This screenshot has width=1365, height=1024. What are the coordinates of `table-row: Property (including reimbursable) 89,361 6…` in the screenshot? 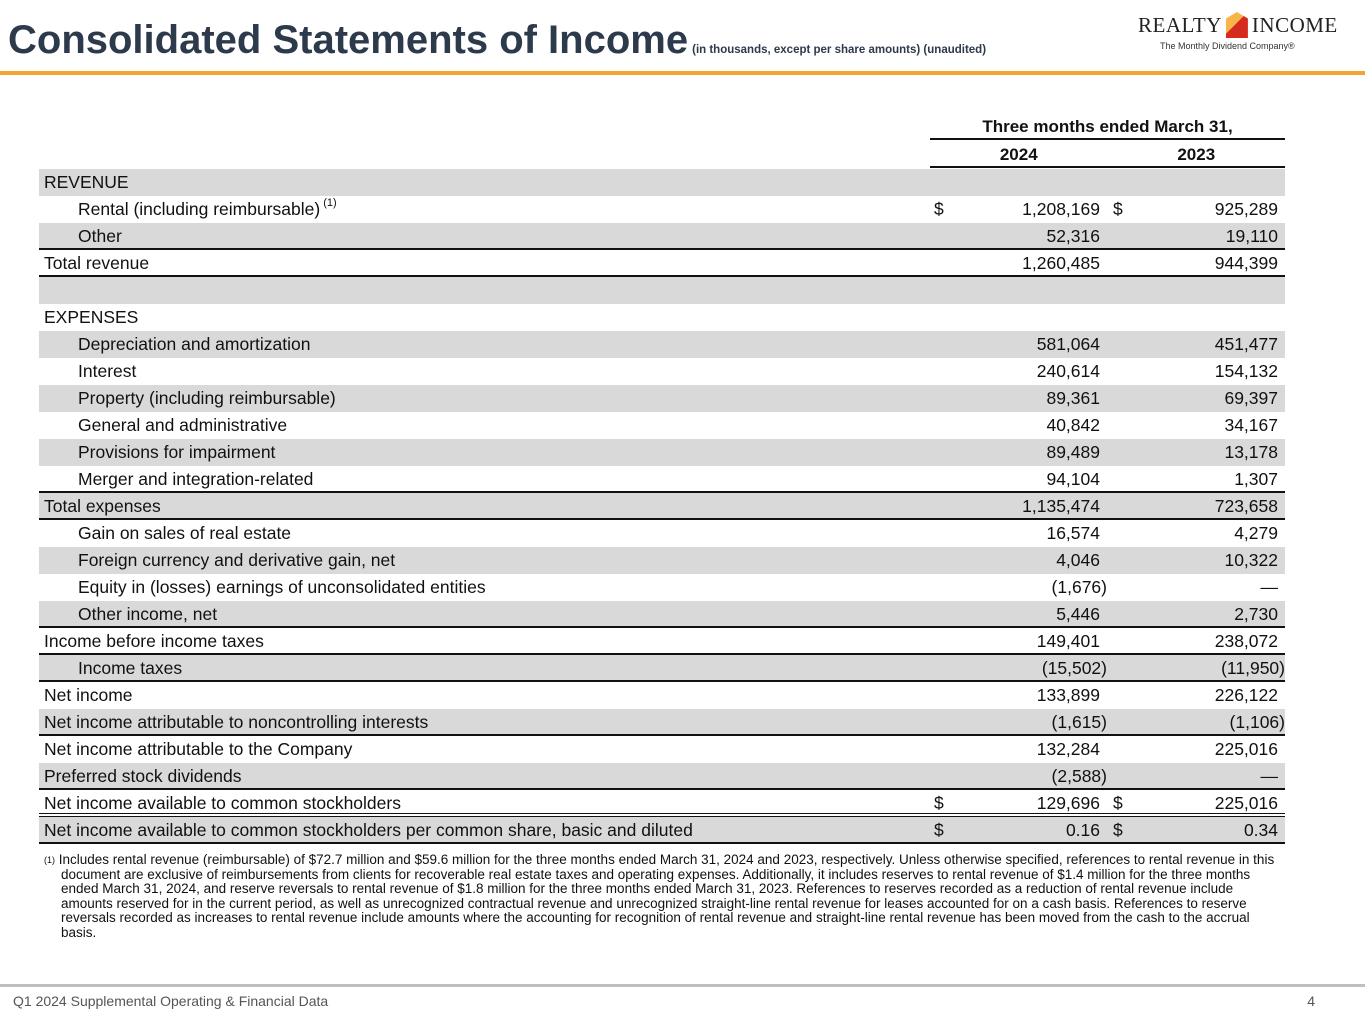 It's located at (662, 398).